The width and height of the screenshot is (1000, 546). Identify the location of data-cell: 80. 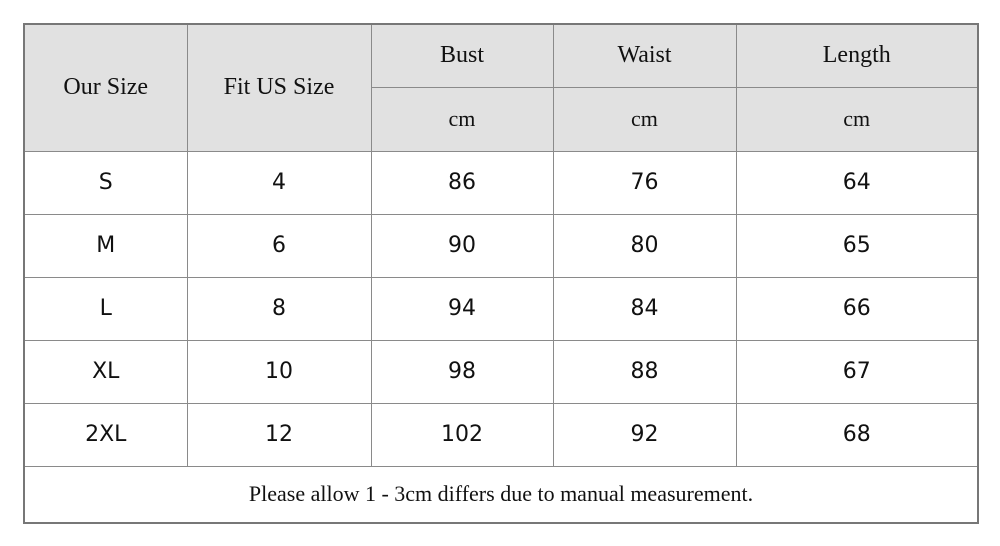
(644, 245).